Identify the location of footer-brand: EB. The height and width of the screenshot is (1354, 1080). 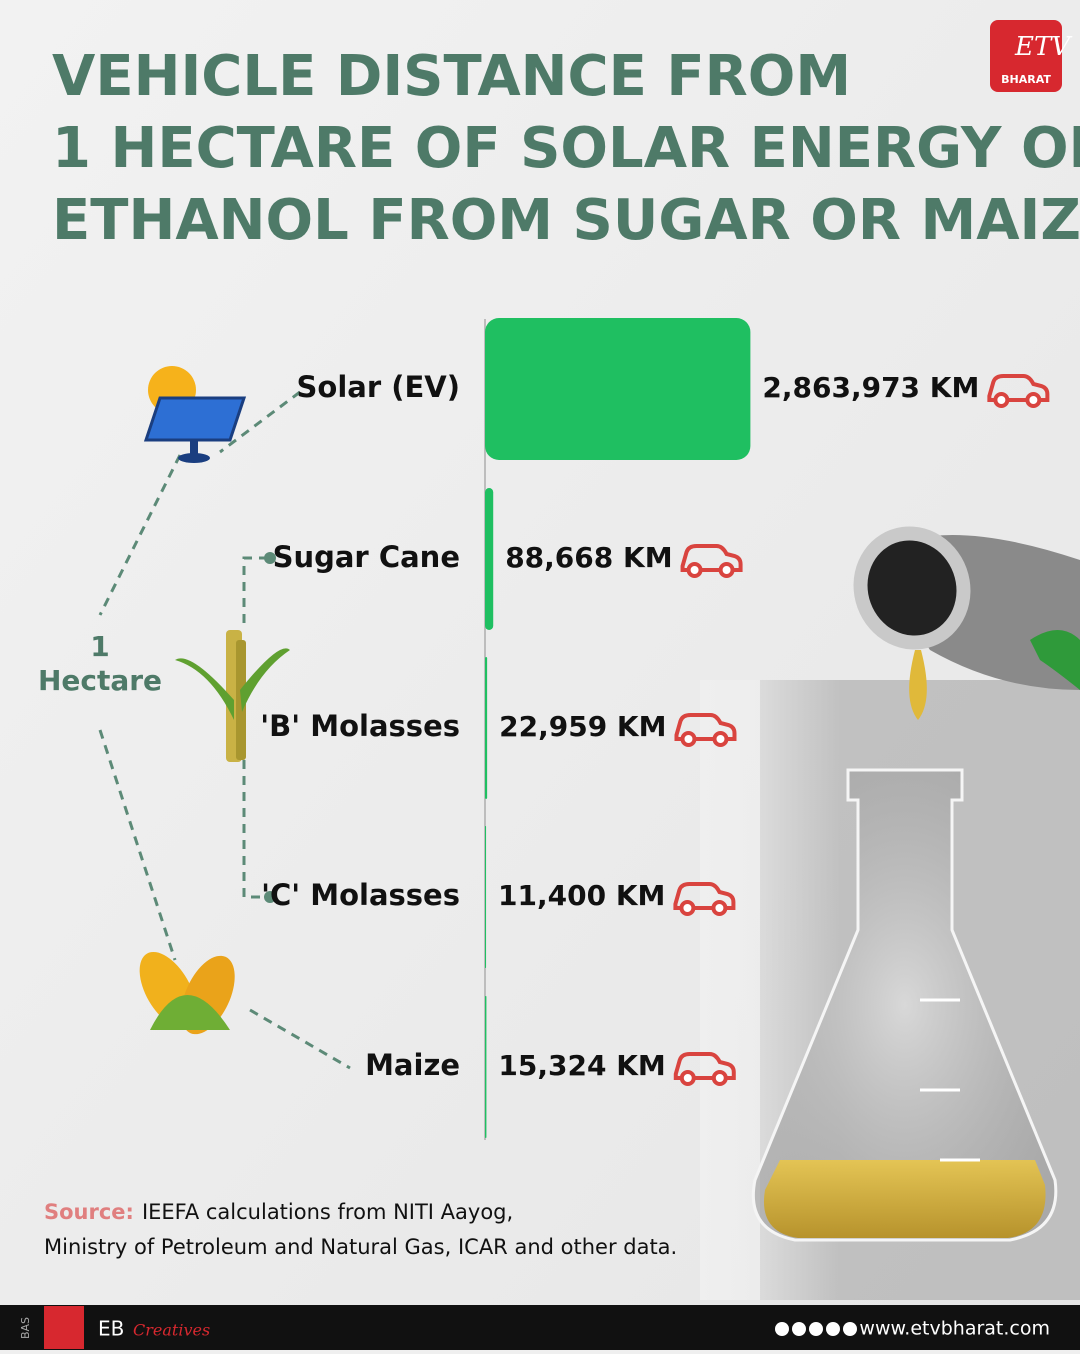
(111, 1329).